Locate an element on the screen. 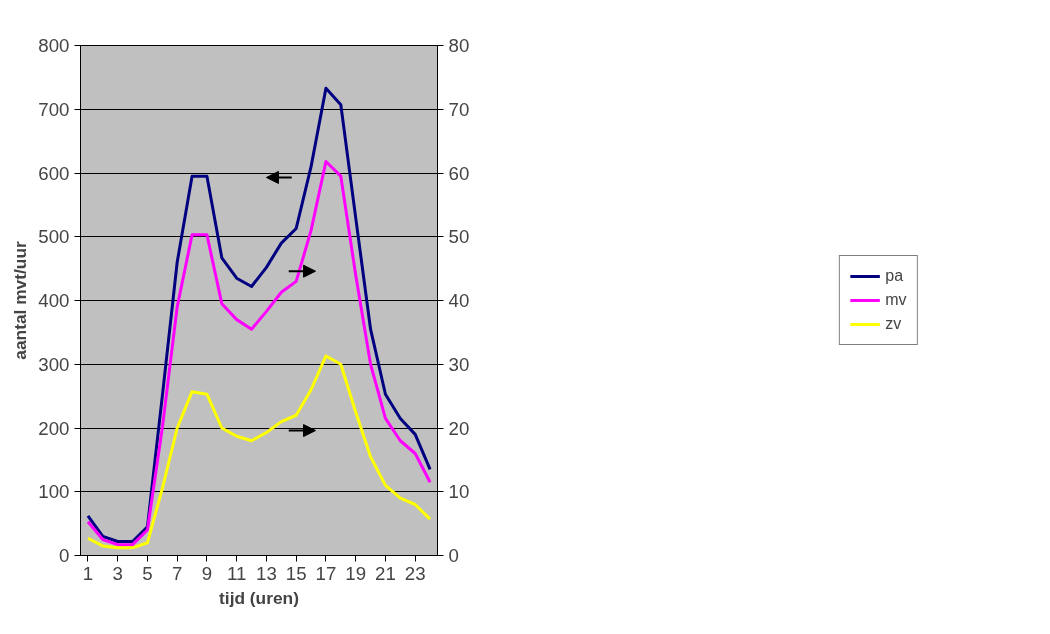 The image size is (1050, 634). x-tick-label: 23 is located at coordinates (415, 573).